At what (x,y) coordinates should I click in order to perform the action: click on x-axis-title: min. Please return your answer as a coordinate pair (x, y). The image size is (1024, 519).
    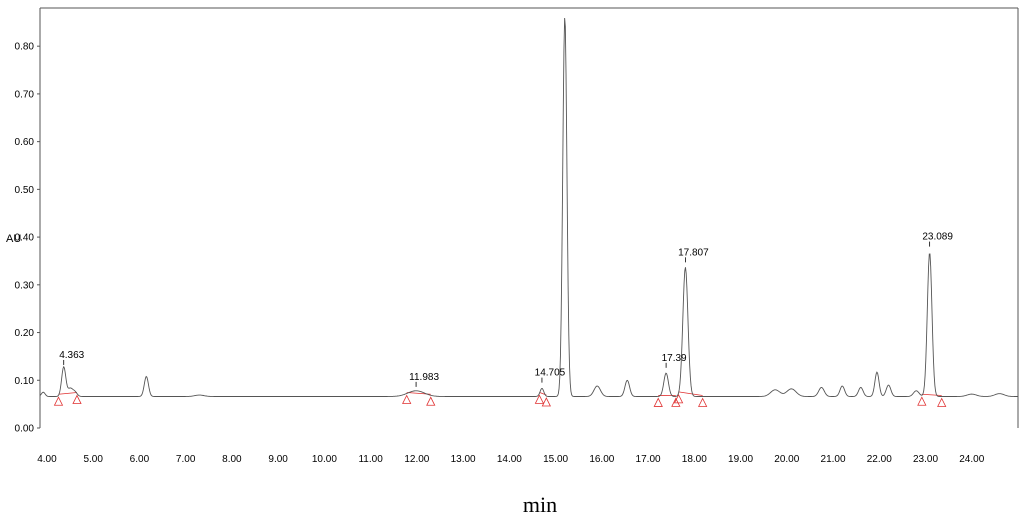
    Looking at the image, I should click on (540, 504).